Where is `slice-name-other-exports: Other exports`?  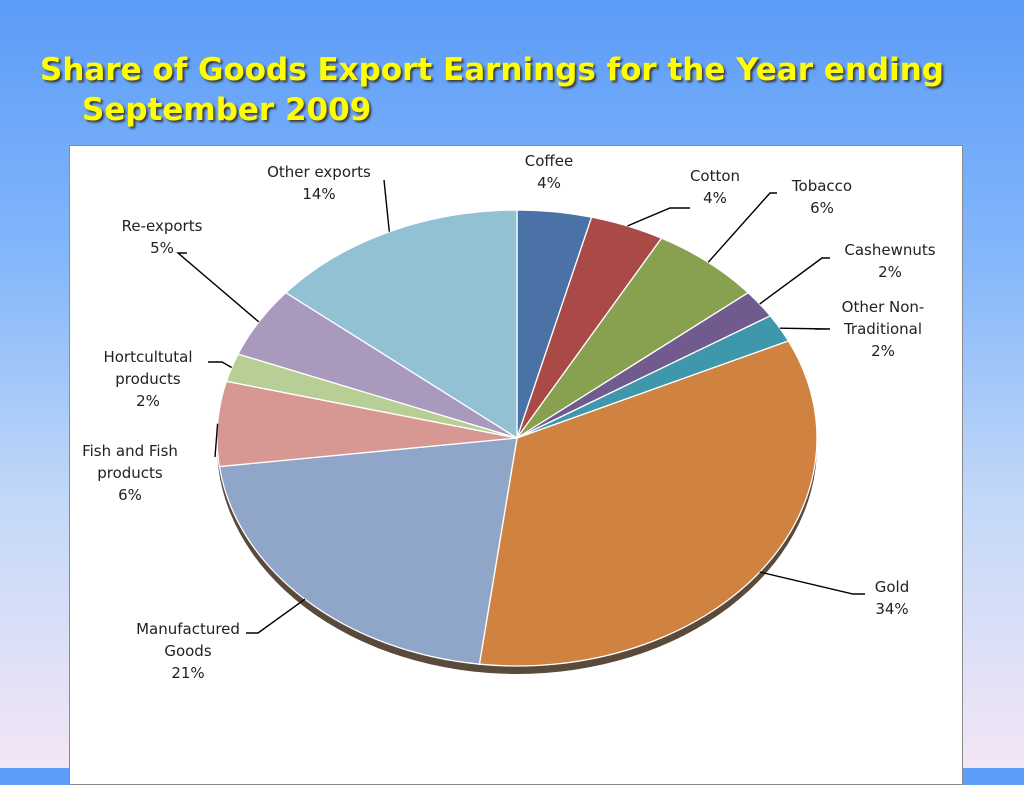
slice-name-other-exports: Other exports is located at coordinates (319, 172).